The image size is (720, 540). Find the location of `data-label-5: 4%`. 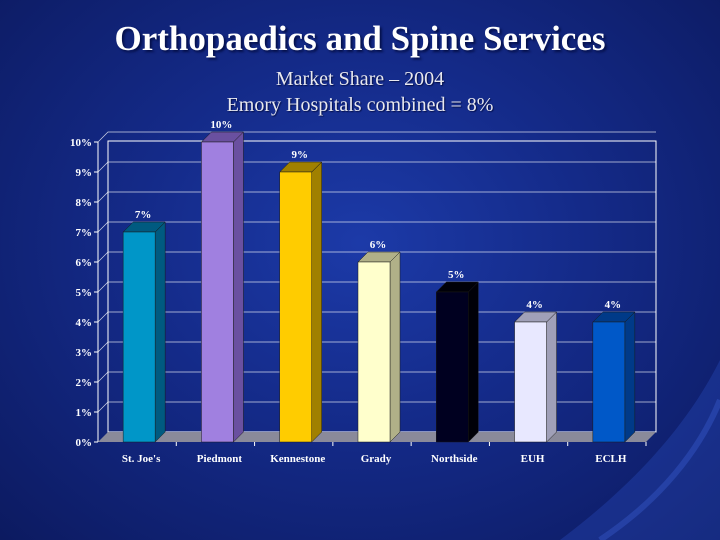

data-label-5: 4% is located at coordinates (534, 305).